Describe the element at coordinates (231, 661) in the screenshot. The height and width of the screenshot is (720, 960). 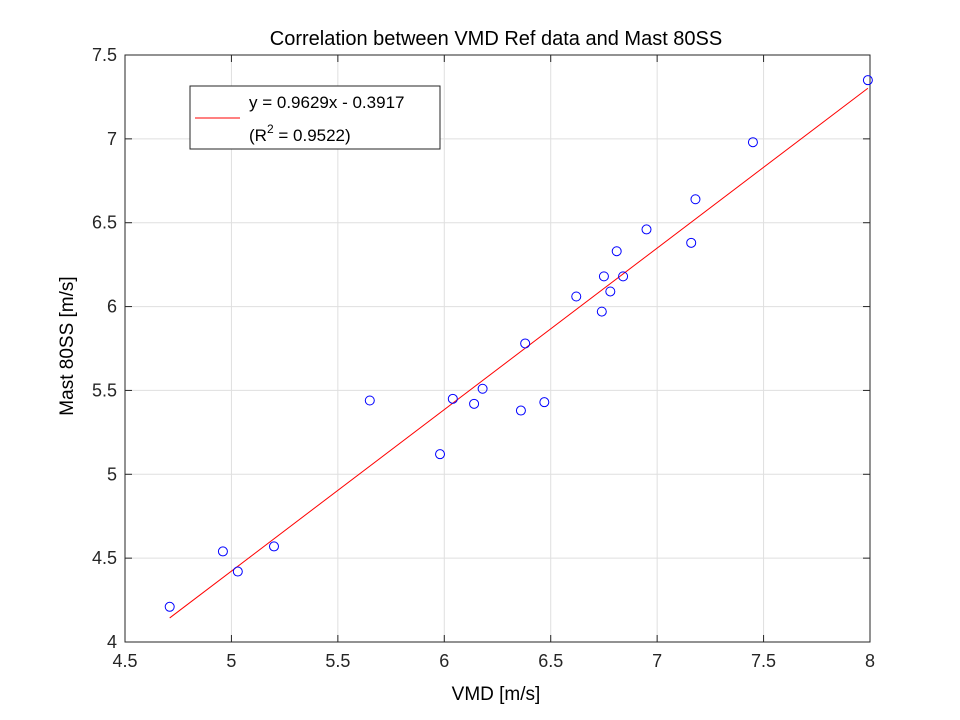
I see `x-tick-label: 5` at that location.